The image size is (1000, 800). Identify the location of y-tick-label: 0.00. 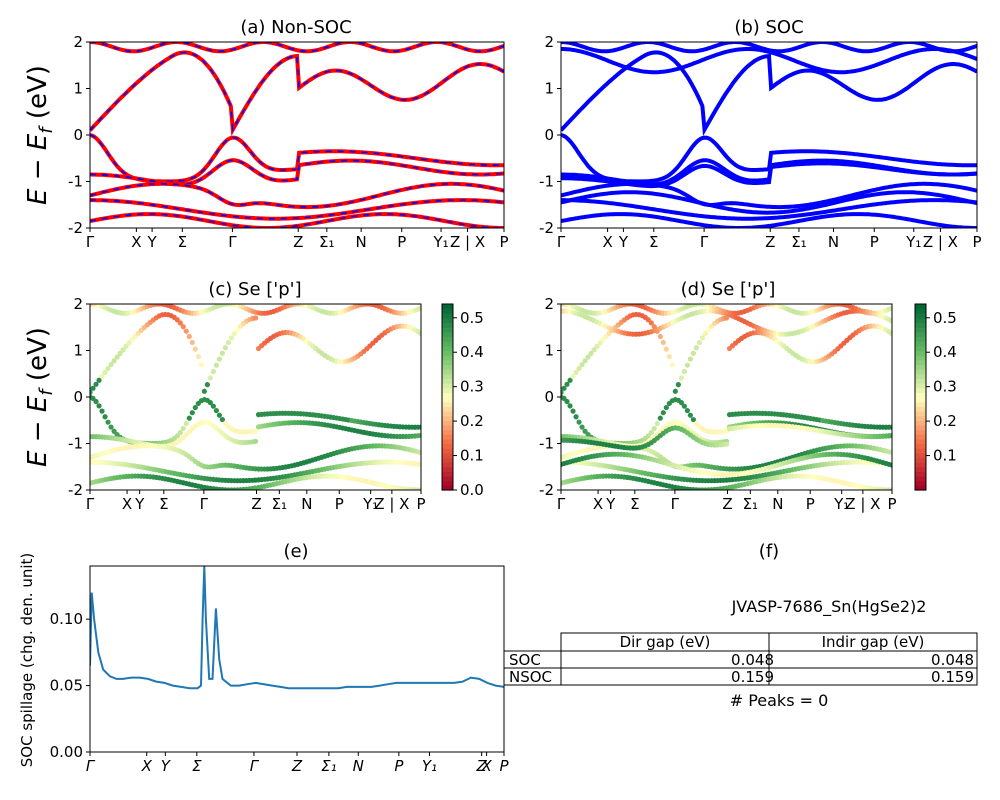
(66, 752).